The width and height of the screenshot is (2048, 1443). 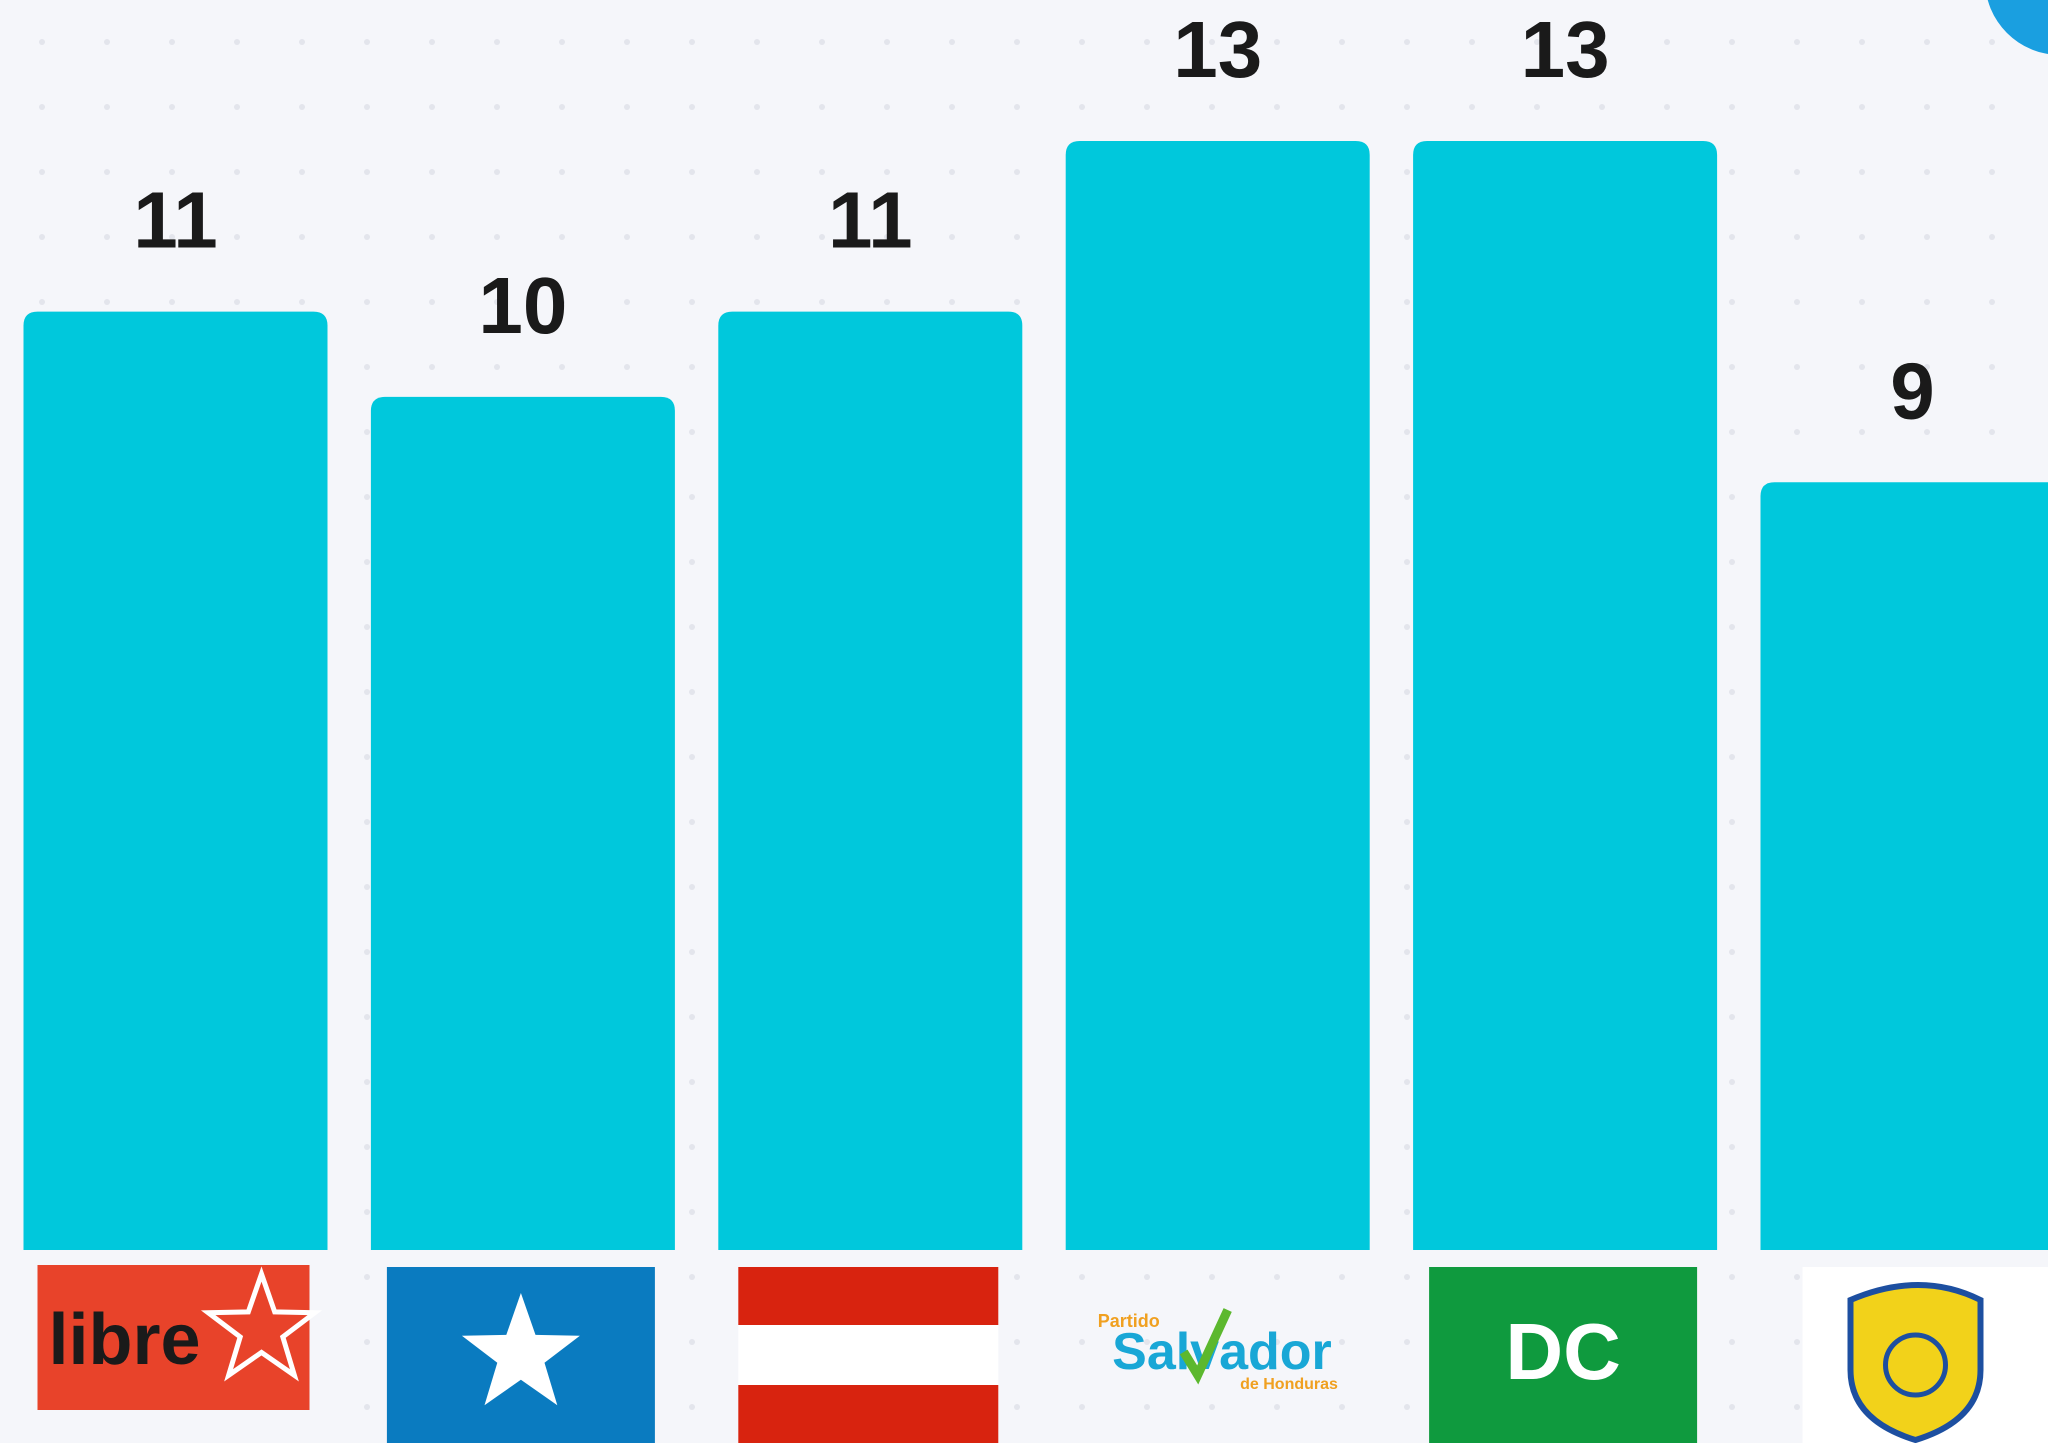 I want to click on value-label: 9, so click(x=1912, y=390).